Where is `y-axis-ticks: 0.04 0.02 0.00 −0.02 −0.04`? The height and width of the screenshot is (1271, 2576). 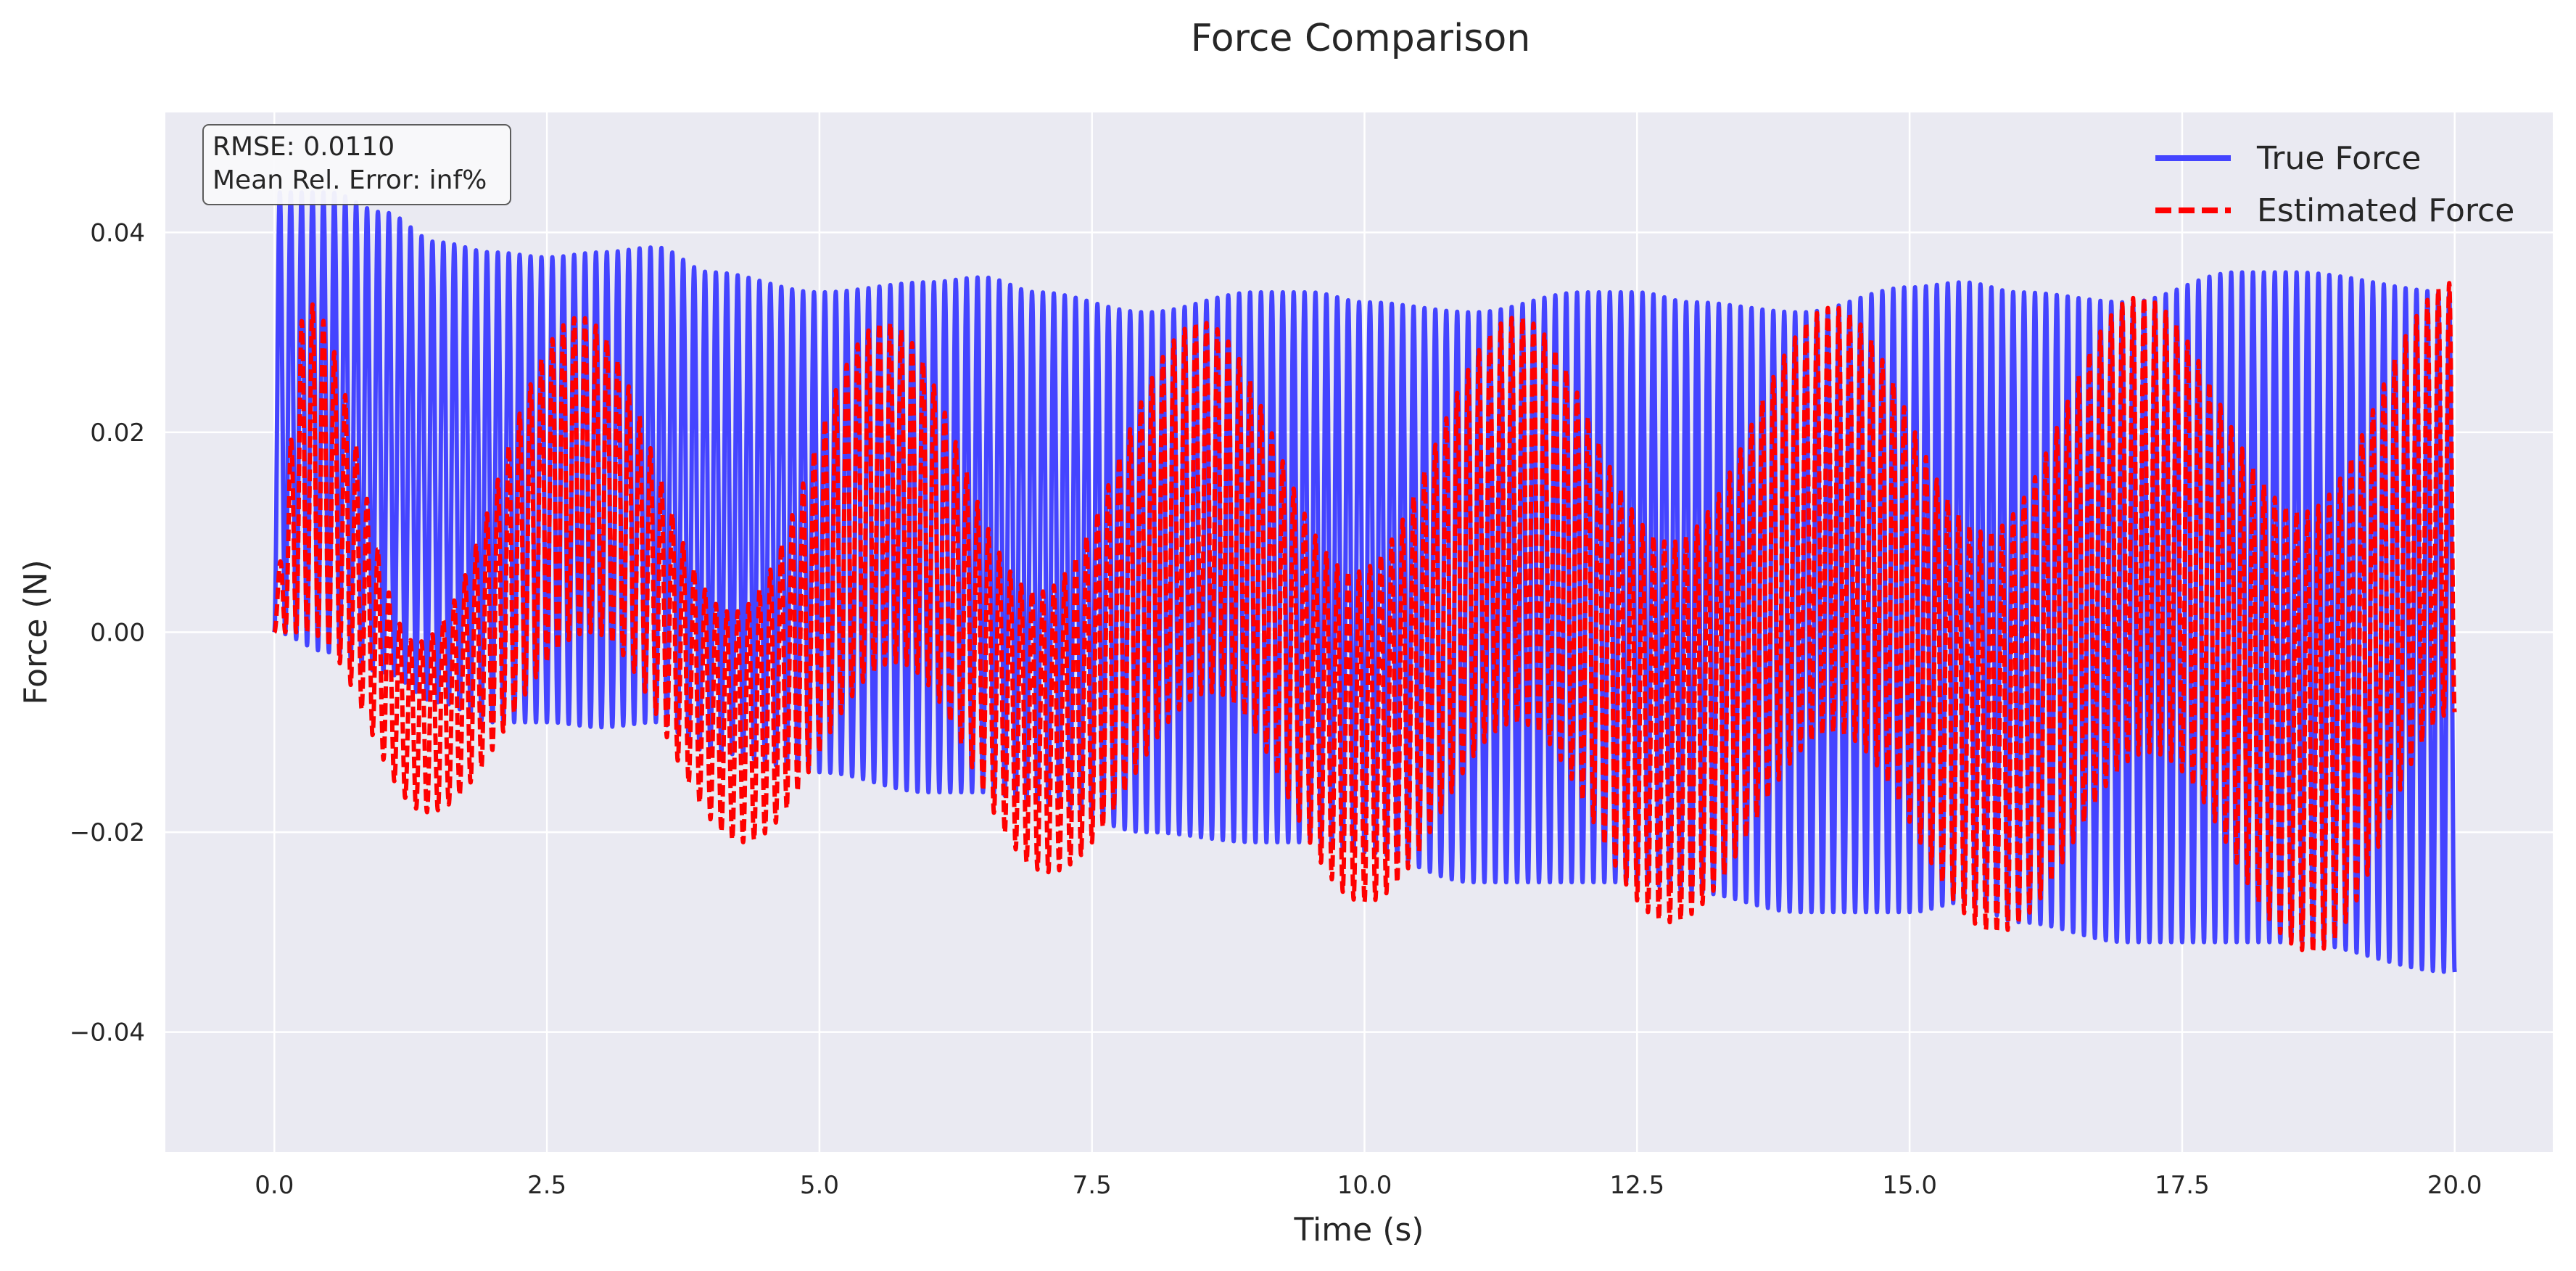
y-axis-ticks: 0.04 0.02 0.00 −0.02 −0.04 is located at coordinates (107, 632).